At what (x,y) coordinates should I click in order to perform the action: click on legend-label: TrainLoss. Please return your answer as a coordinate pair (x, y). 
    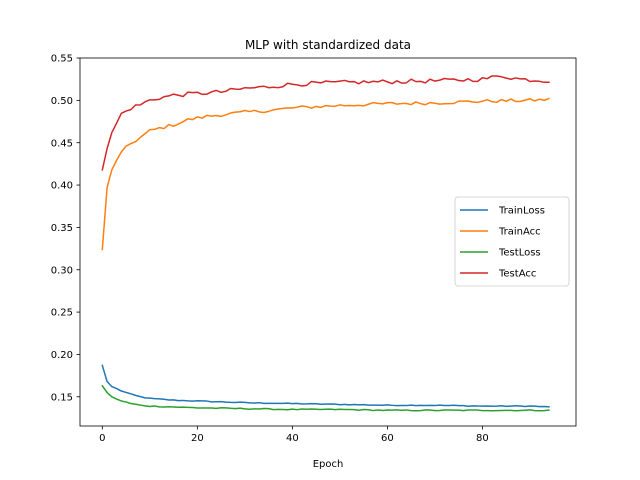
    Looking at the image, I should click on (521, 211).